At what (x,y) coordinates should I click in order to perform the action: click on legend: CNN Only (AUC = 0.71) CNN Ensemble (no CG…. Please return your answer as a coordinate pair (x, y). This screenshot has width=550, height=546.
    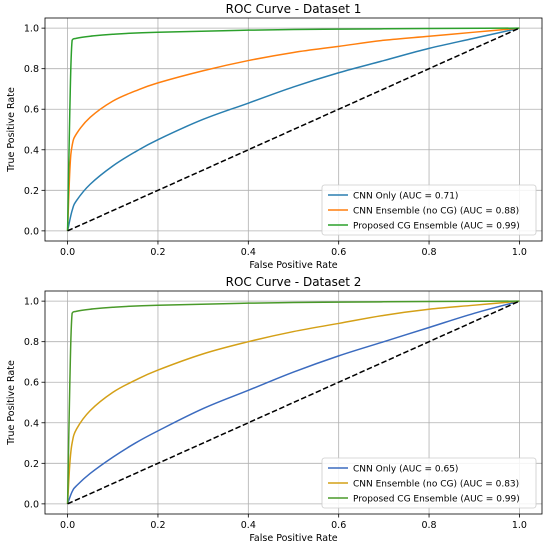
    Looking at the image, I should click on (429, 210).